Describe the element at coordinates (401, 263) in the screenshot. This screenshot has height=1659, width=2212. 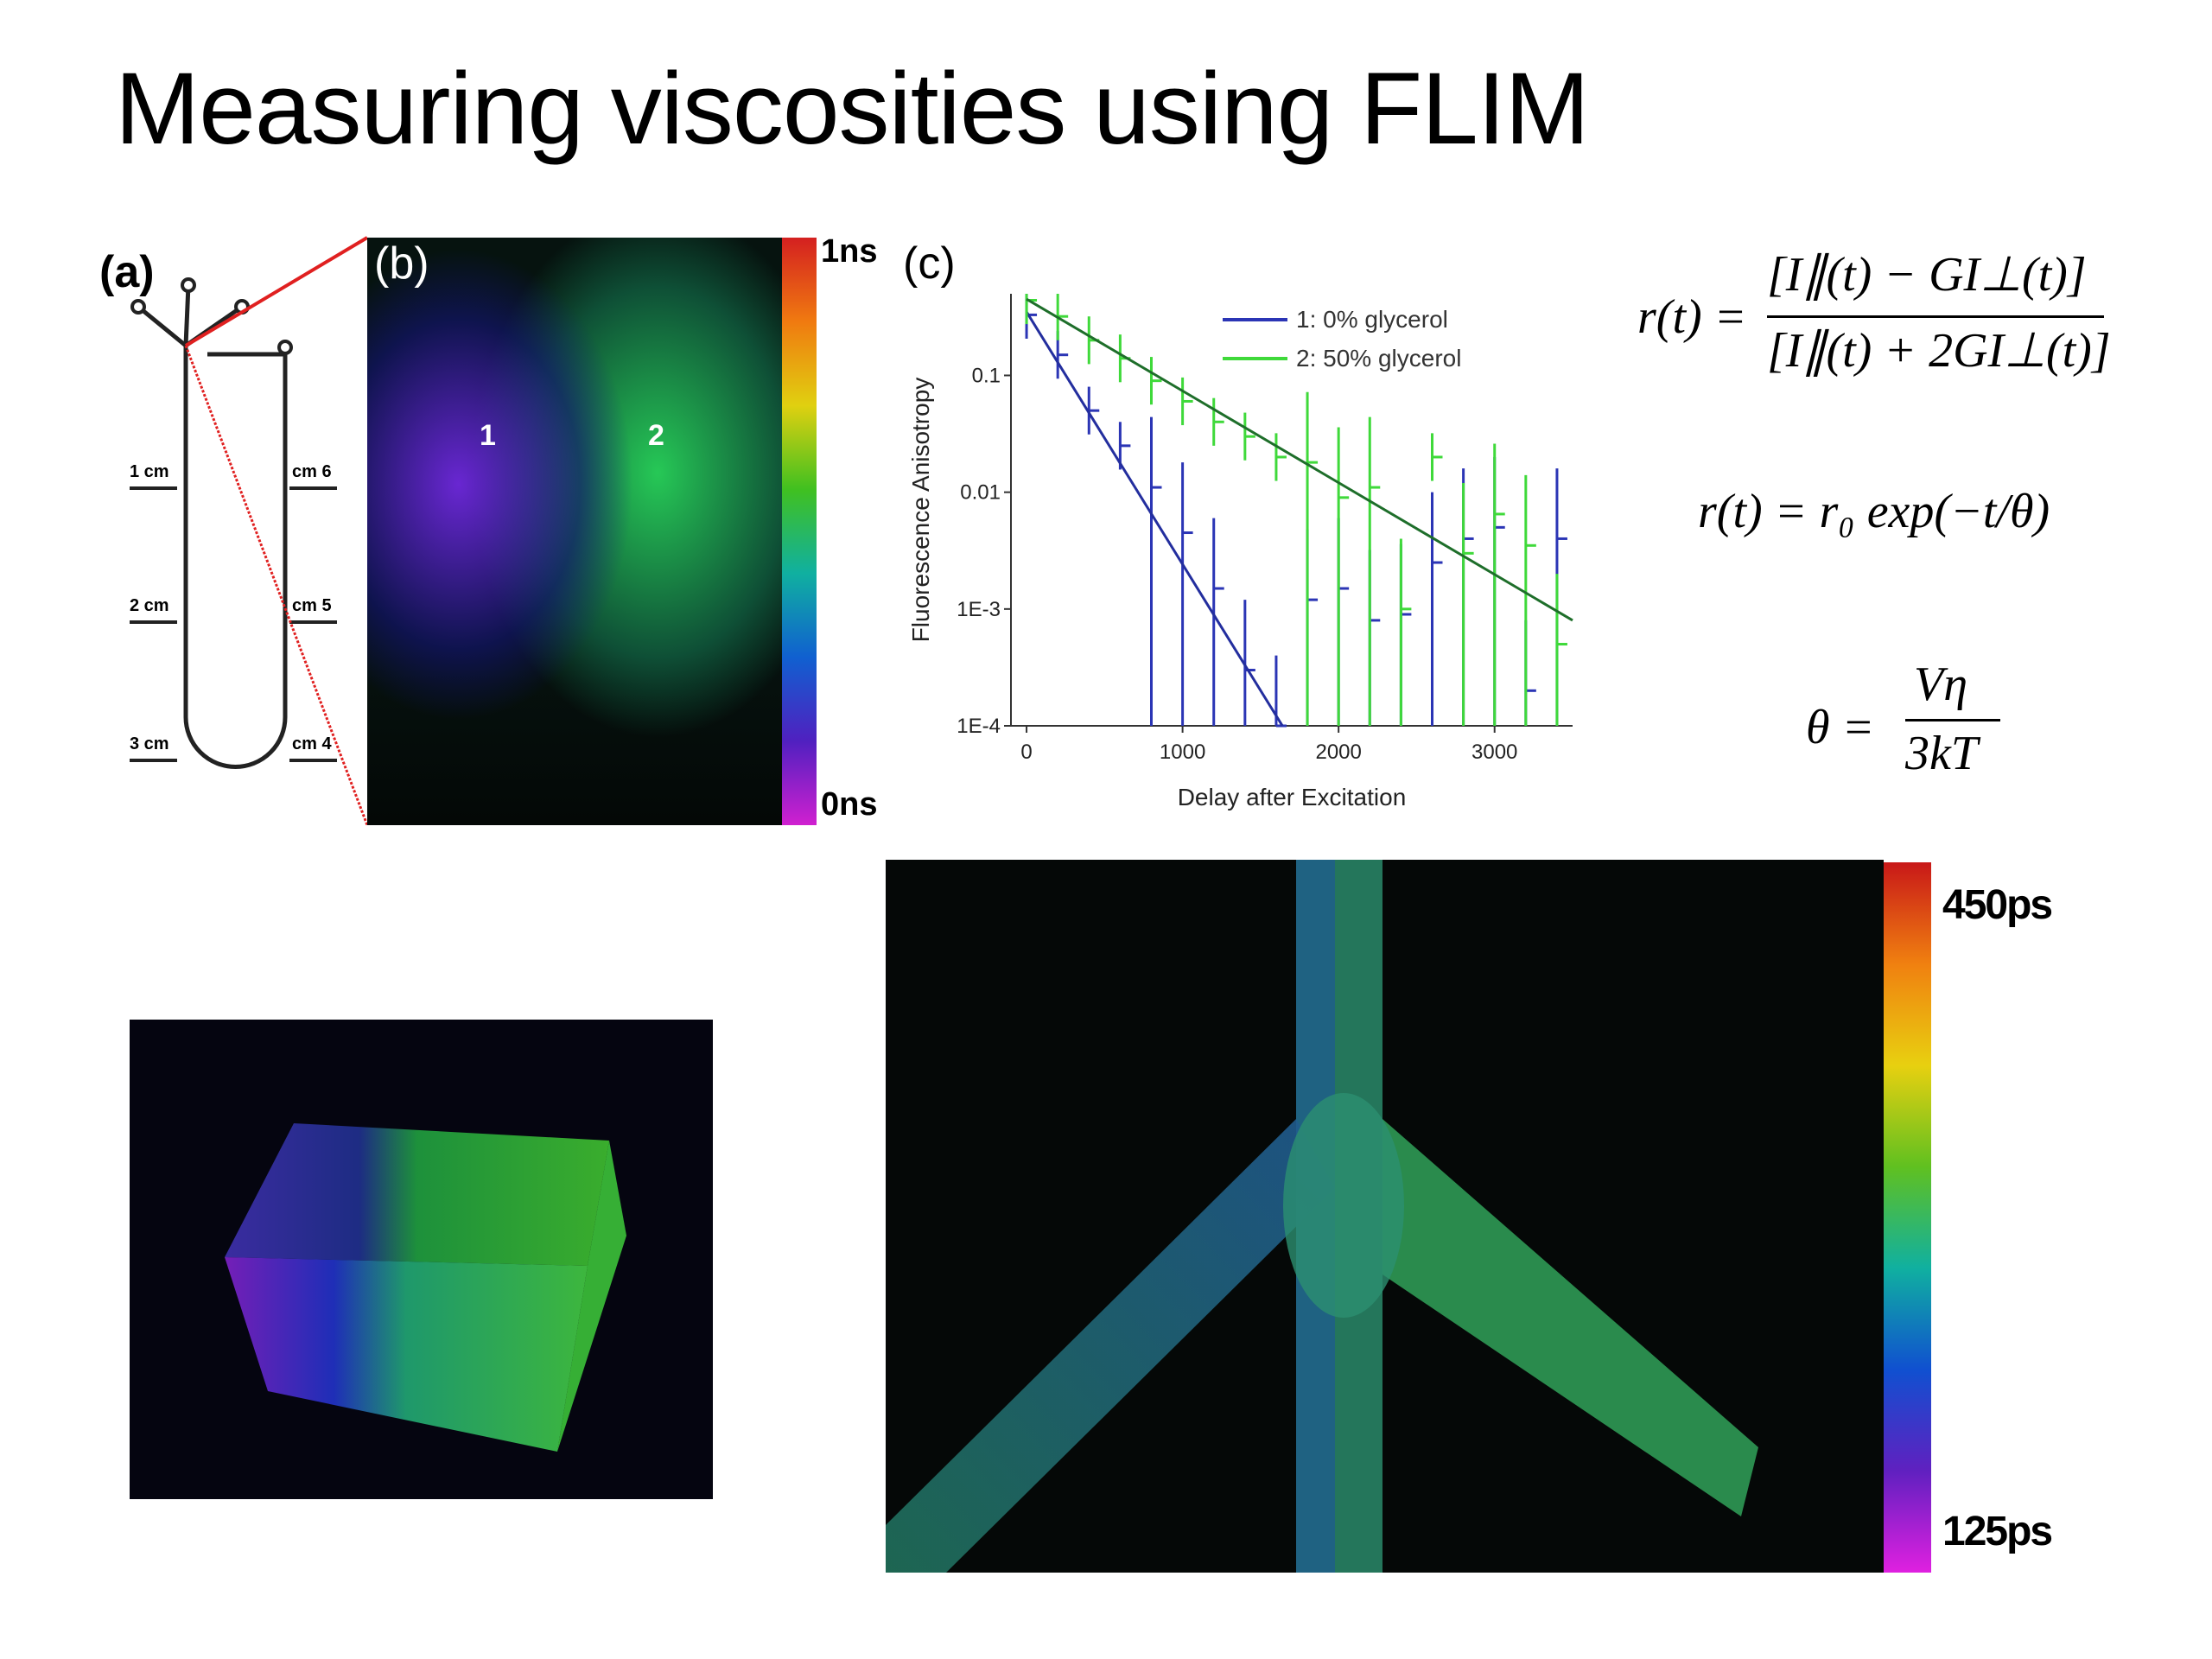
I see `panel-b-label: (b)` at that location.